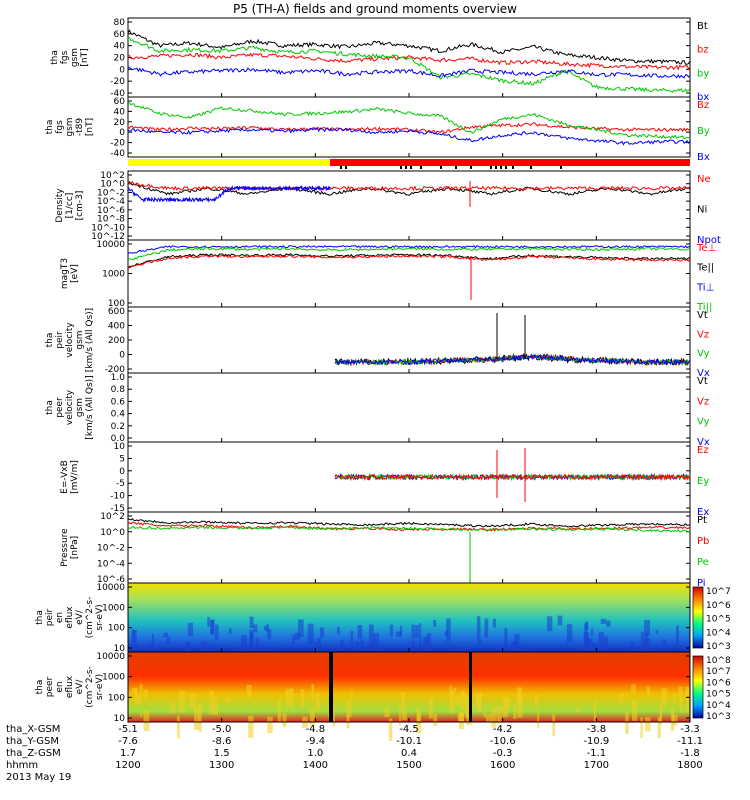 This screenshot has height=800, width=750. Describe the element at coordinates (60, 340) in the screenshot. I see `y-axis-label: peir` at that location.